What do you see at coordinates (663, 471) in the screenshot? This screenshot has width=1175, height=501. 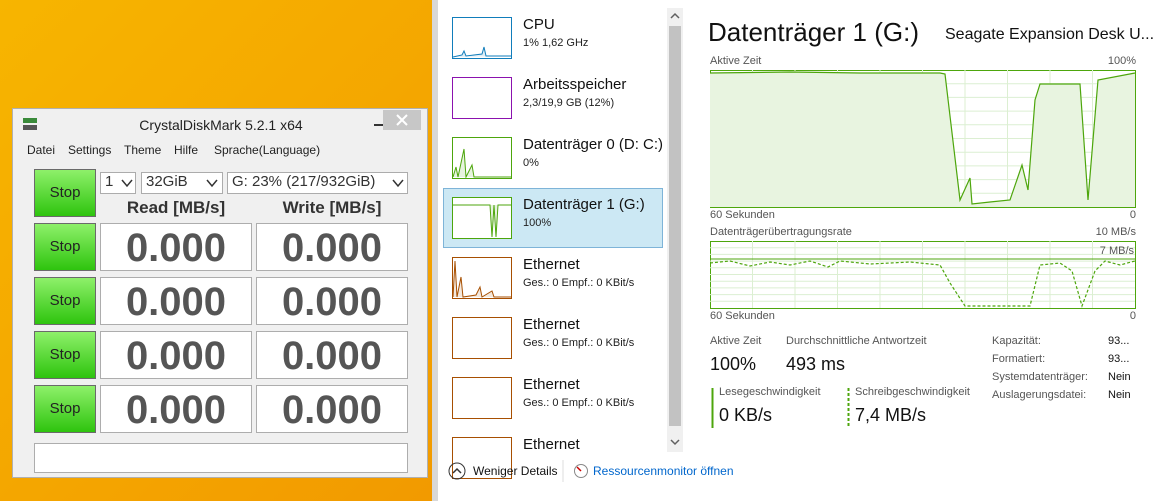 I see `resource-monitor-link: Ressourcenmonitor öffnen` at bounding box center [663, 471].